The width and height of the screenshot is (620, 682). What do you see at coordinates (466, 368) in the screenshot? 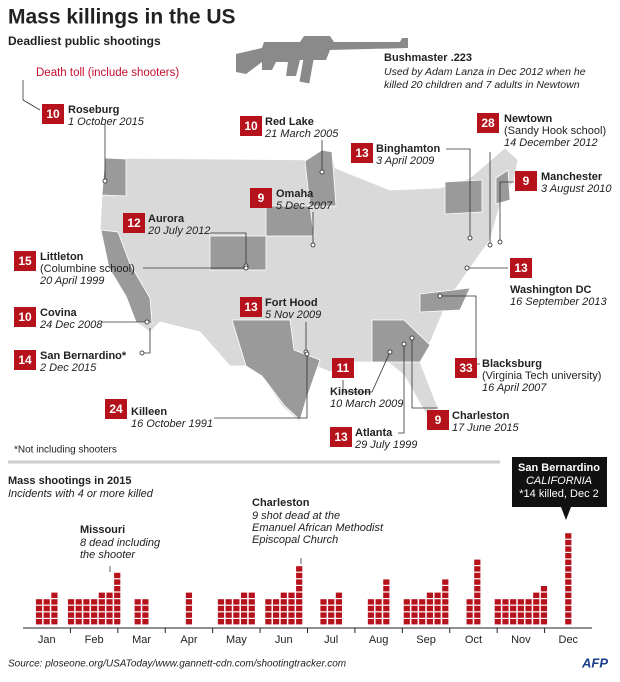
I see `toll-count: 33` at bounding box center [466, 368].